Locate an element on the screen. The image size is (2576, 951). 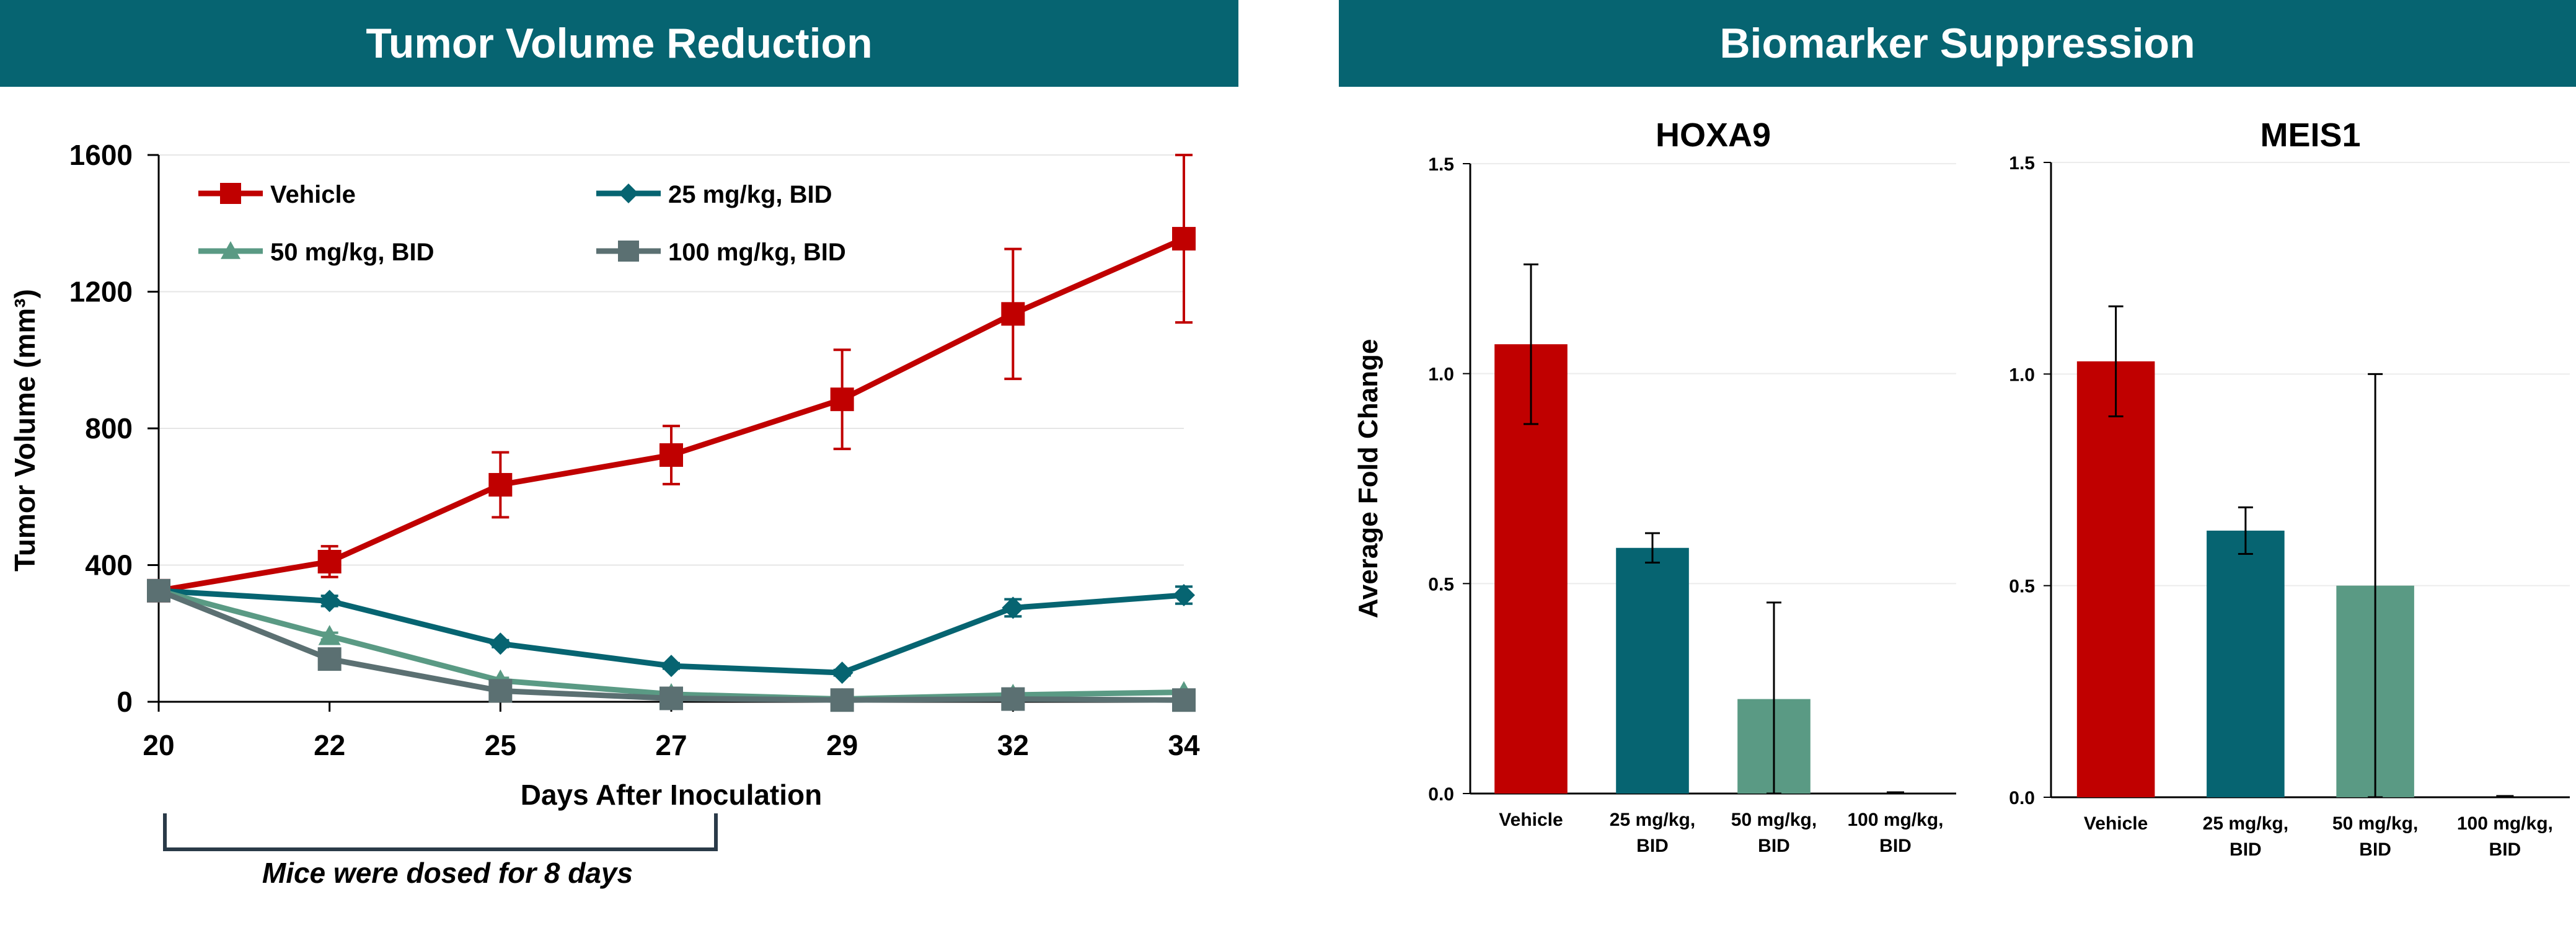
legend-label: 50 mg/kg, BID is located at coordinates (352, 252).